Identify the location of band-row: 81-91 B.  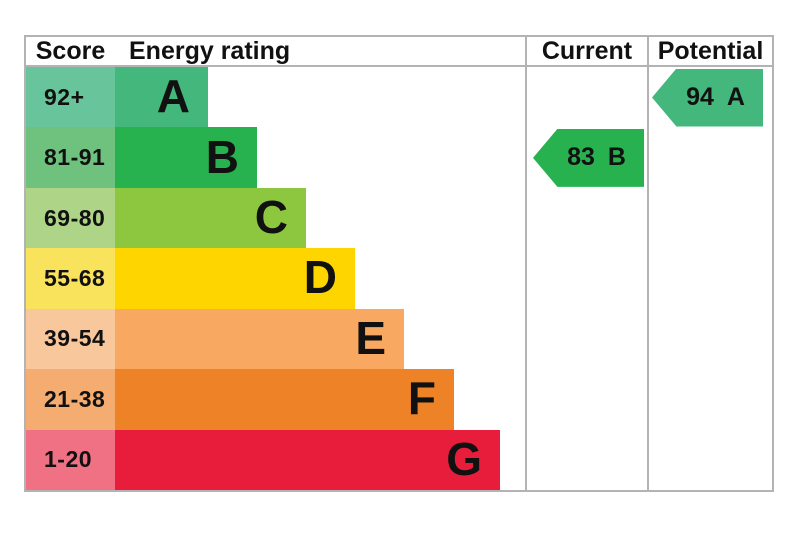
(399, 157).